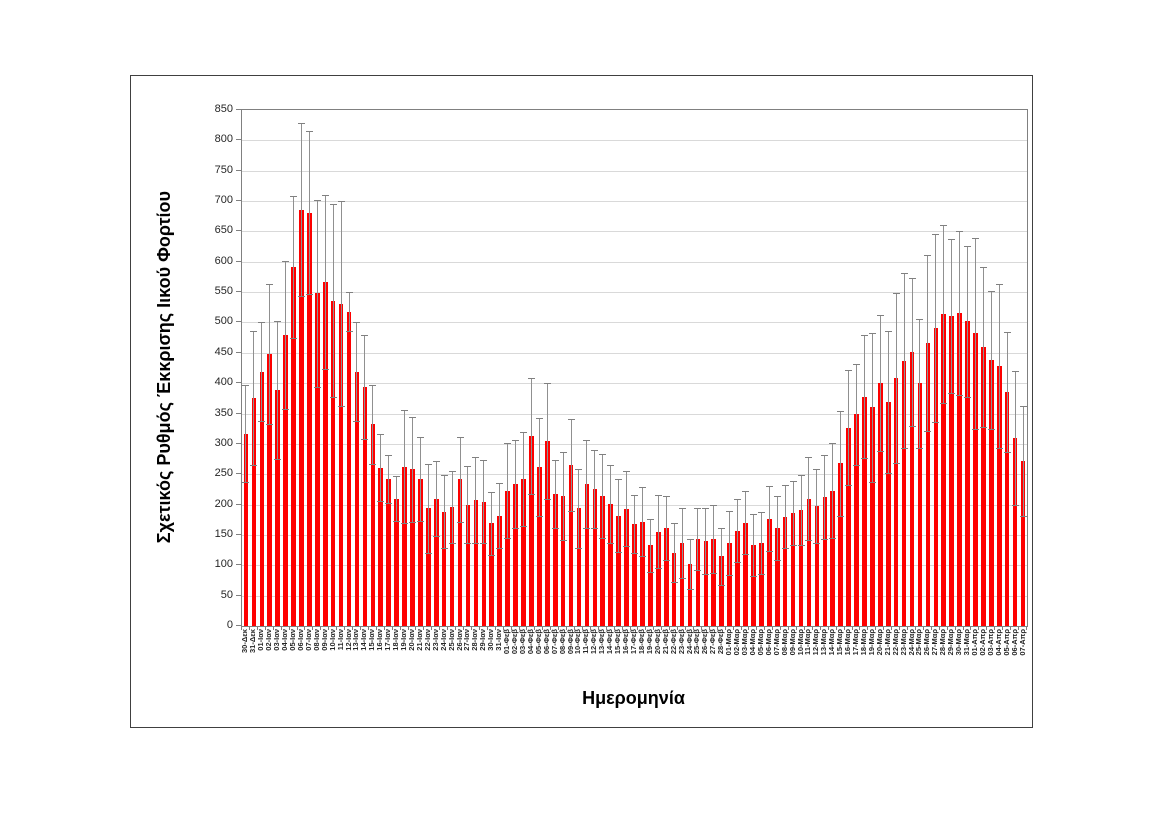 This screenshot has height=826, width=1169. I want to click on y-tick-label: 850, so click(223, 109).